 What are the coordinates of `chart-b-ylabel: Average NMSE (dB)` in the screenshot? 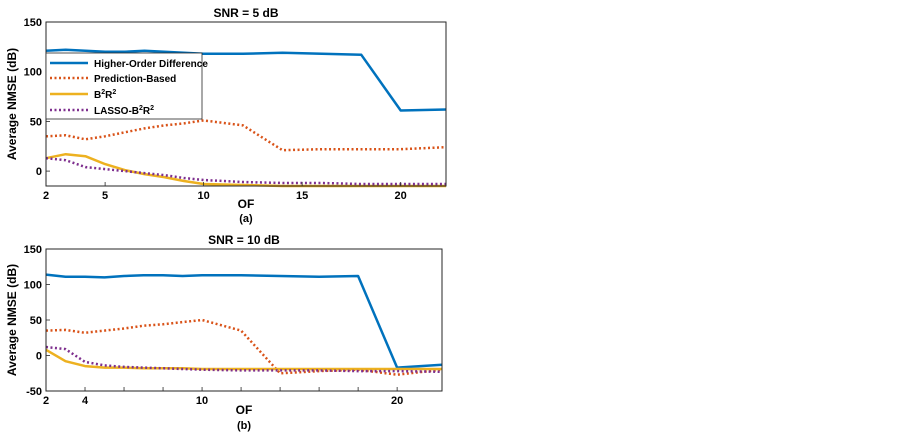 It's located at (12, 320).